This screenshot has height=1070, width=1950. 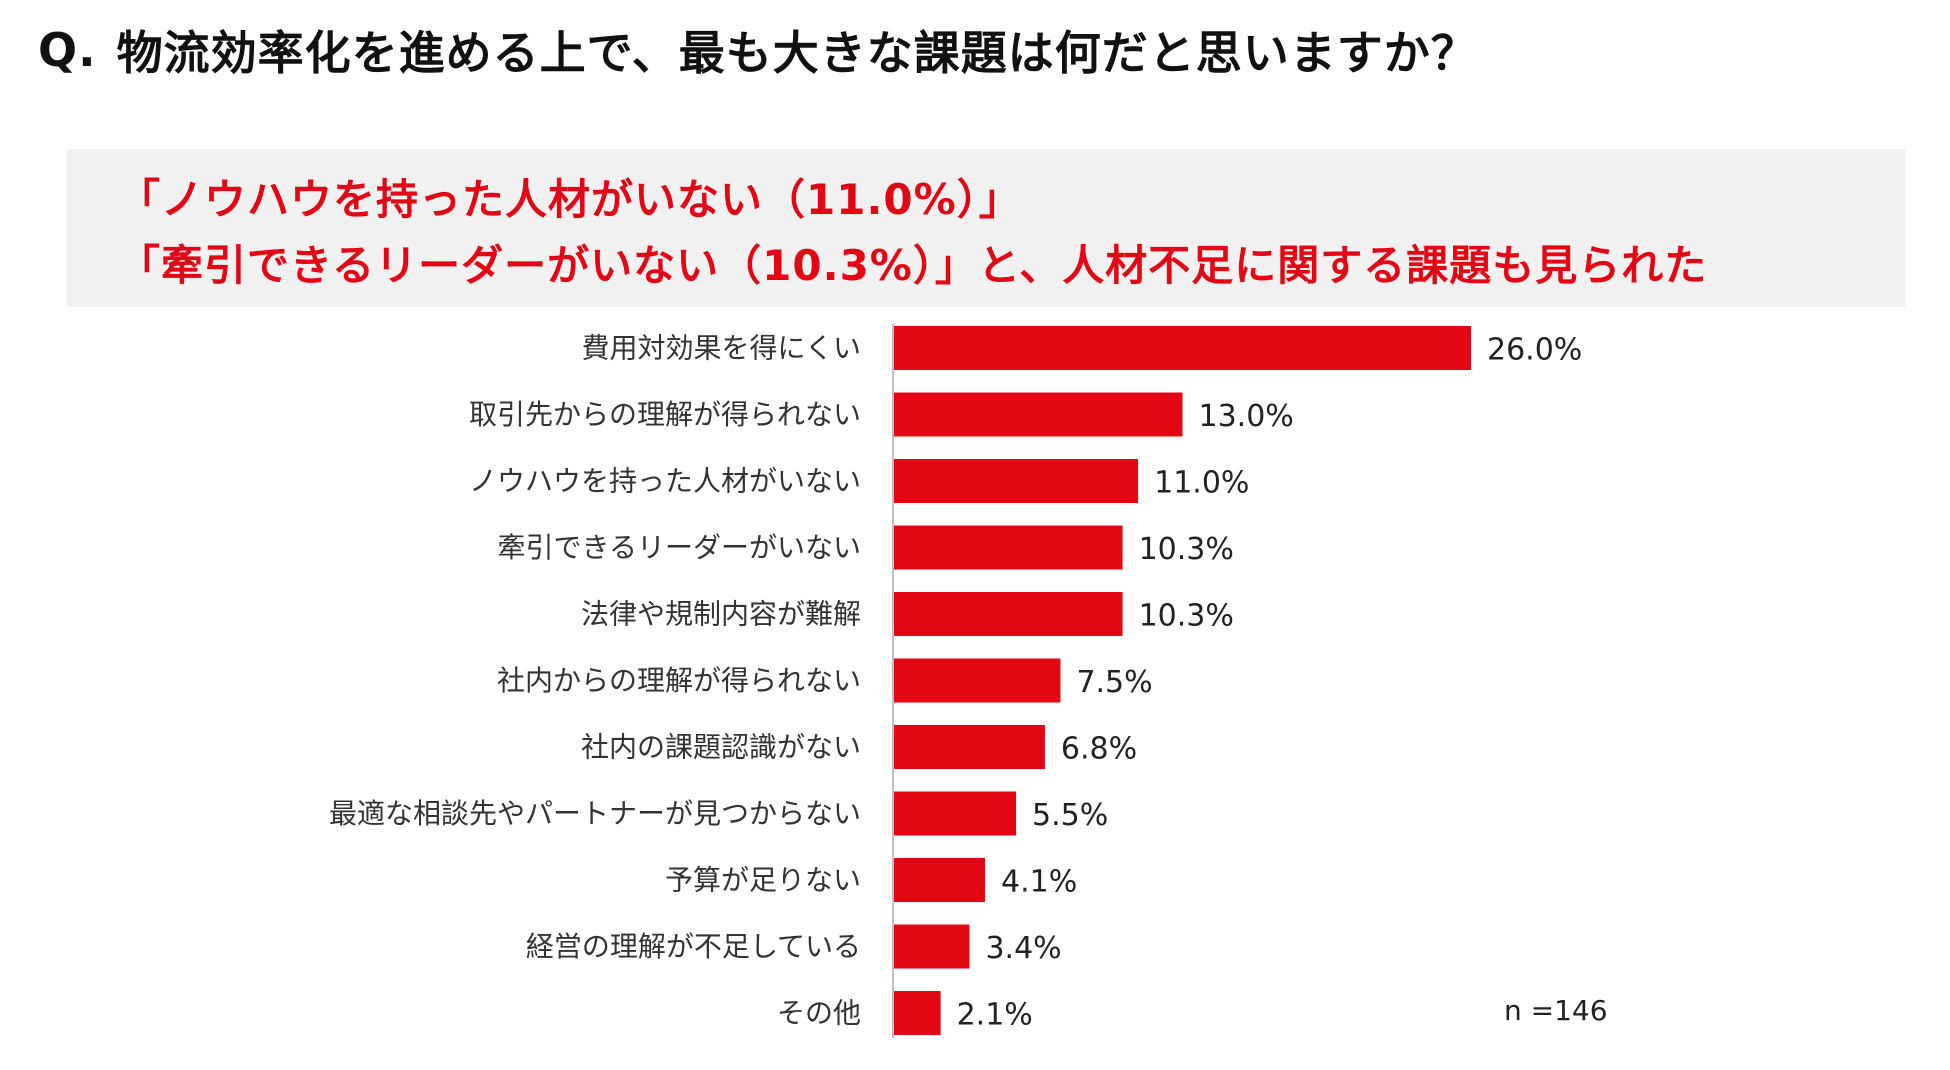 What do you see at coordinates (986, 228) in the screenshot?
I see `highlight-box` at bounding box center [986, 228].